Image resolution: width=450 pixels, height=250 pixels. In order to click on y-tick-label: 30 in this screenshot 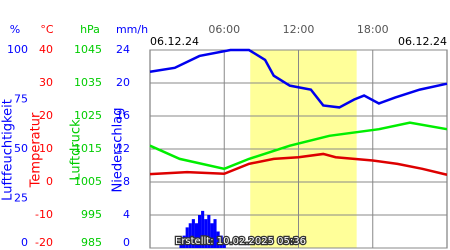, I will do `click(46, 82)`.